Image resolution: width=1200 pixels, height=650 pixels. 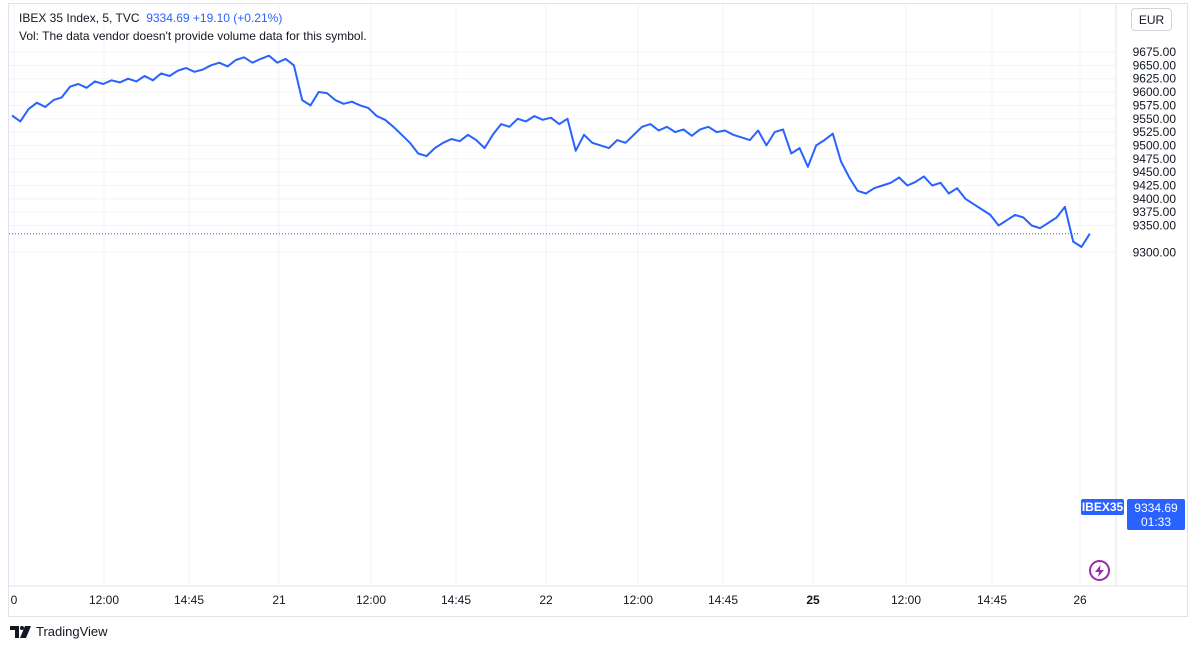 What do you see at coordinates (1151, 19) in the screenshot?
I see `currency-button: EUR` at bounding box center [1151, 19].